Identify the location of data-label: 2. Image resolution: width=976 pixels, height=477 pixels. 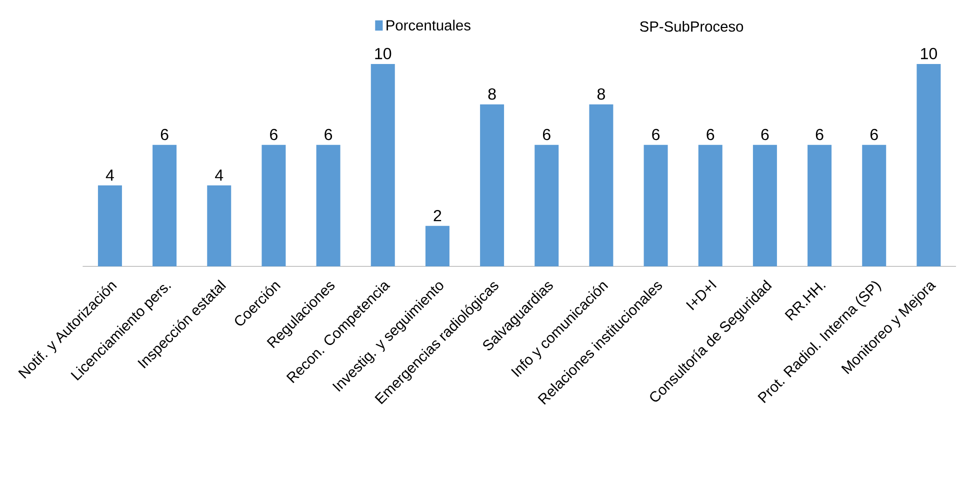
(438, 216).